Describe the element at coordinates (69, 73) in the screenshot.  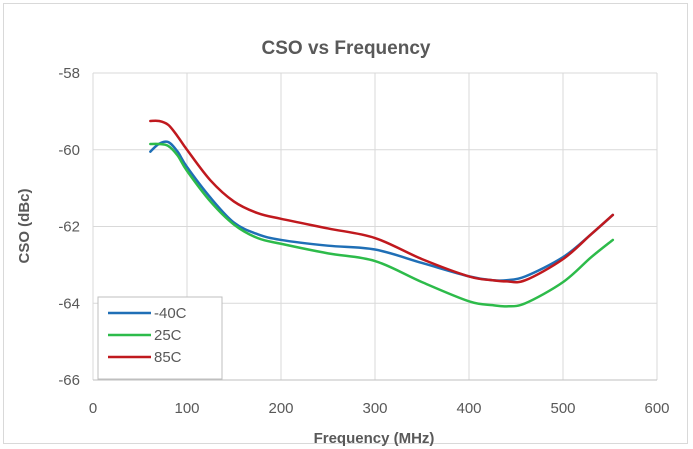
I see `y-tick-label: -58` at that location.